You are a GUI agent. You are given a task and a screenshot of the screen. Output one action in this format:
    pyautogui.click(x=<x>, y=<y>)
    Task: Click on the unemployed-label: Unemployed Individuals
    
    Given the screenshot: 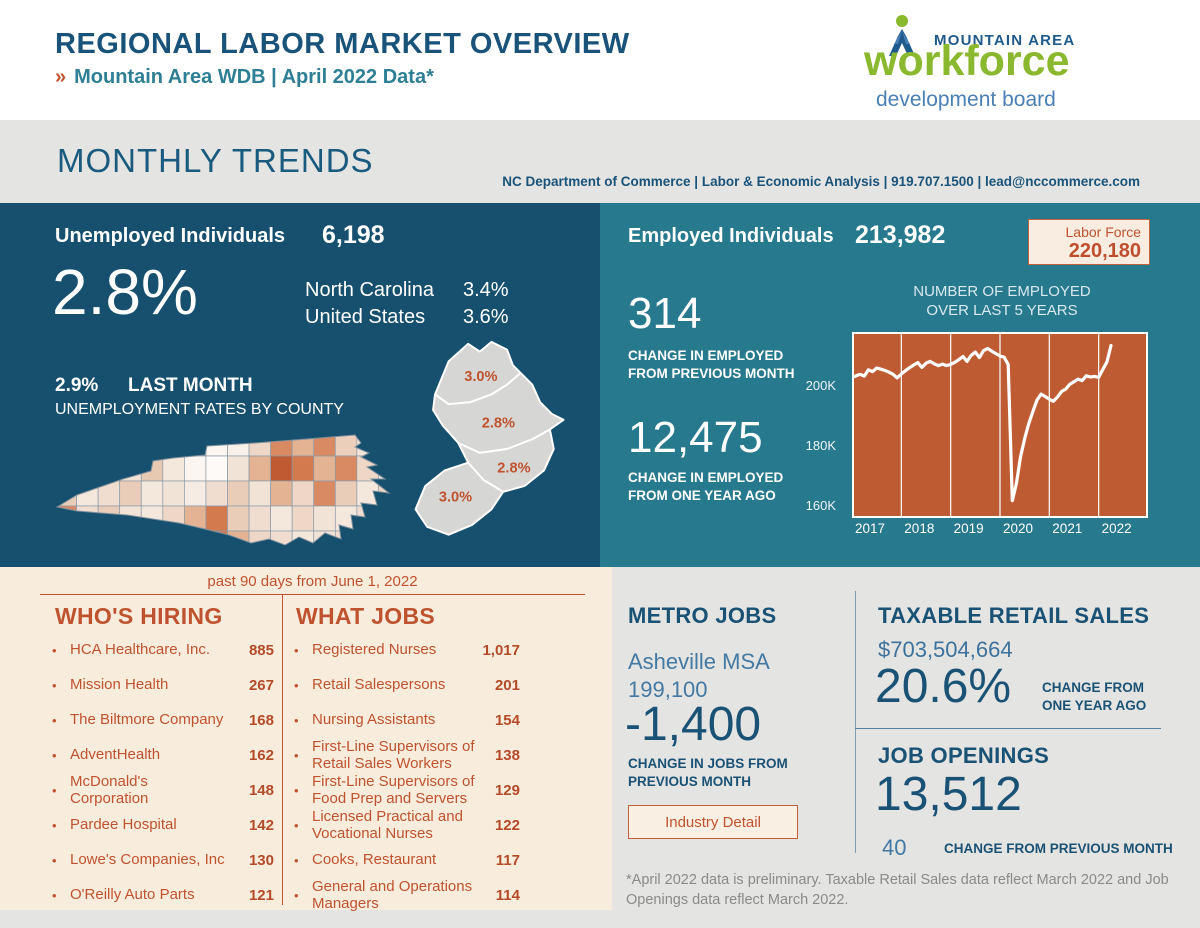 What is the action you would take?
    pyautogui.click(x=170, y=236)
    